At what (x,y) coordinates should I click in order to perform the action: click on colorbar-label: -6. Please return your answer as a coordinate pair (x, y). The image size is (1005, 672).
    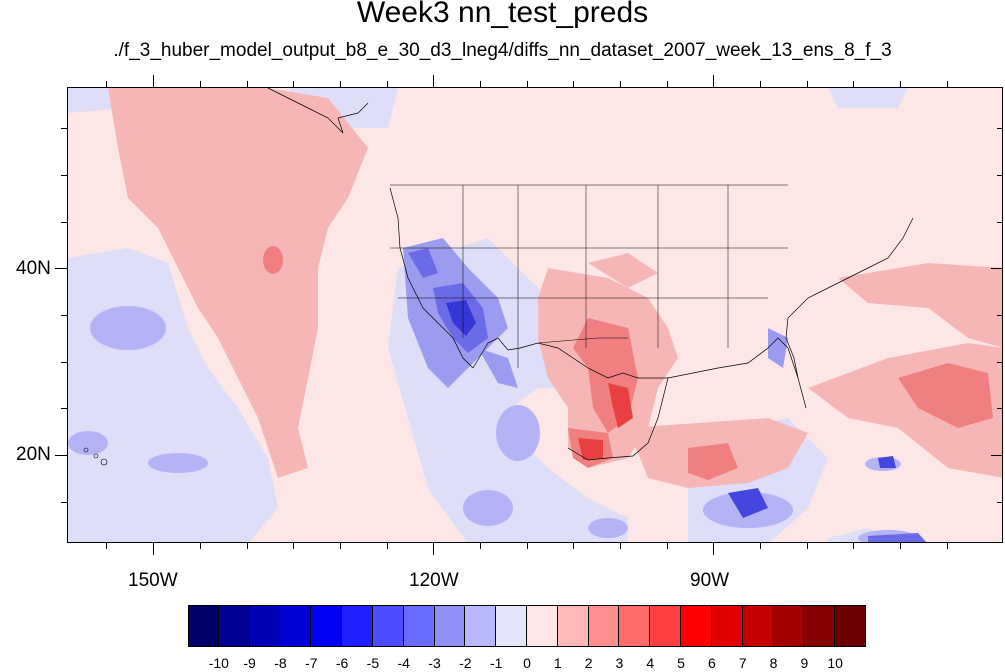
    Looking at the image, I should click on (342, 663).